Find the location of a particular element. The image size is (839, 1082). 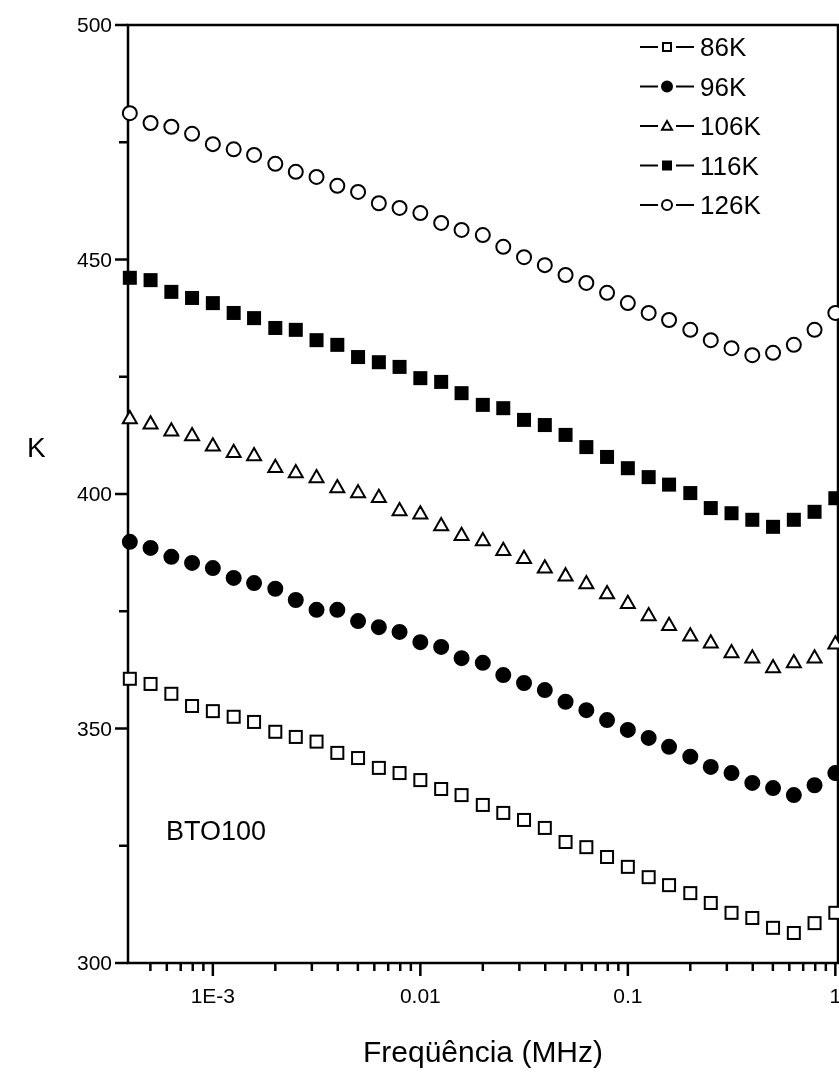

legend-label: 106K is located at coordinates (731, 126).